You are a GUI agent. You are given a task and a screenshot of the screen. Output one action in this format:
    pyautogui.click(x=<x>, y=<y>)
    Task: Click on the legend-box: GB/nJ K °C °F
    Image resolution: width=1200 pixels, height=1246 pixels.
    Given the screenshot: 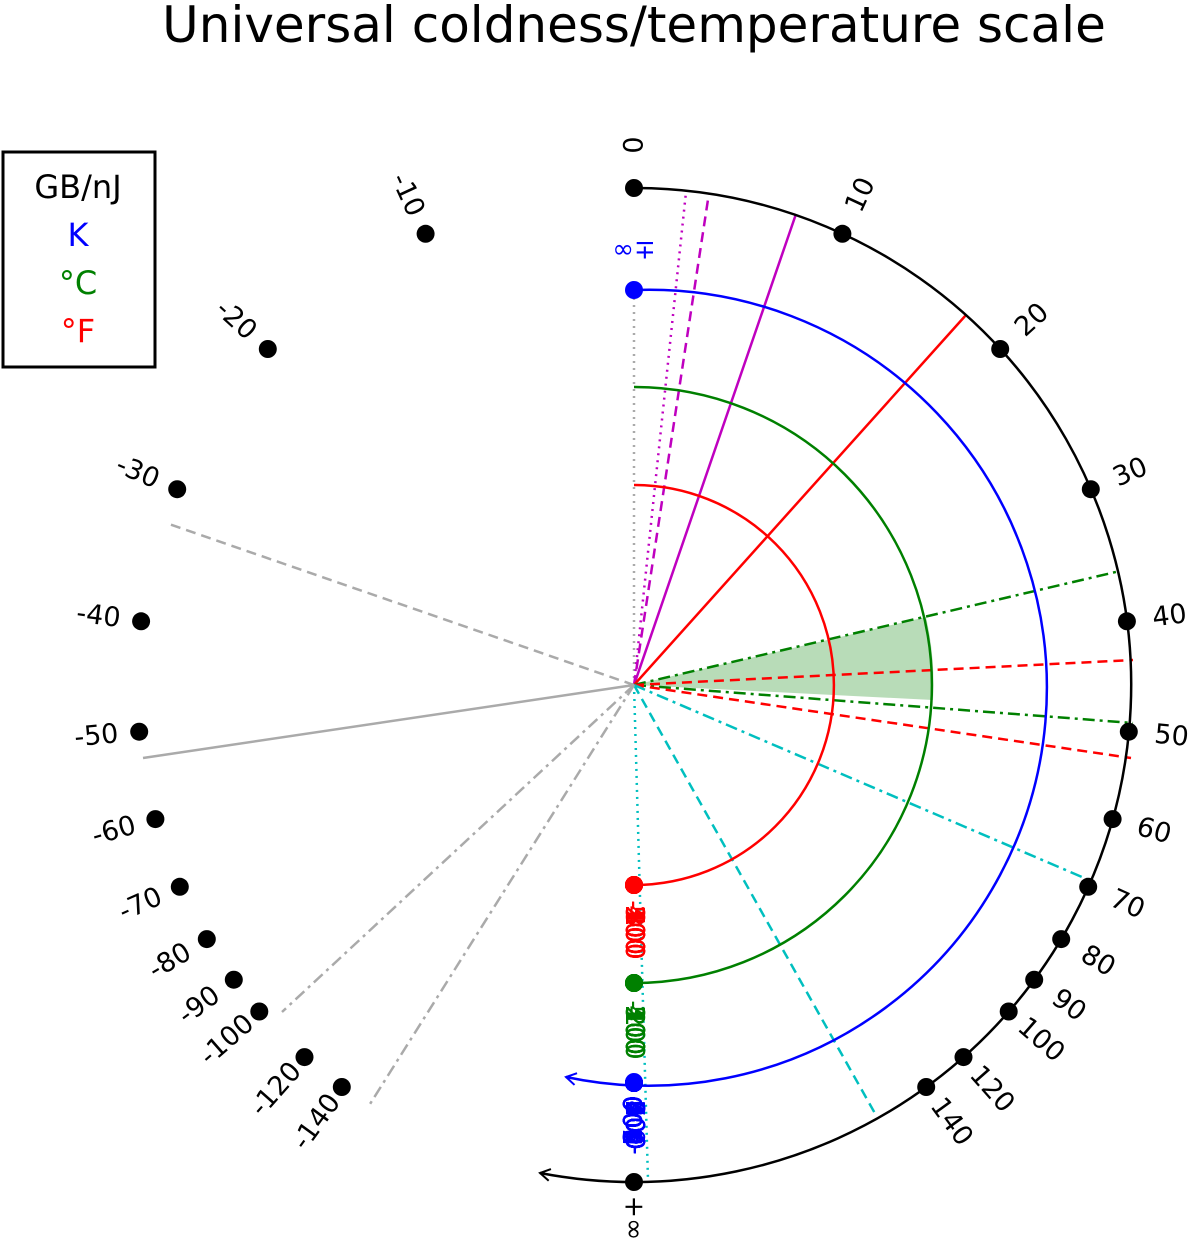 What is the action you would take?
    pyautogui.click(x=79, y=259)
    